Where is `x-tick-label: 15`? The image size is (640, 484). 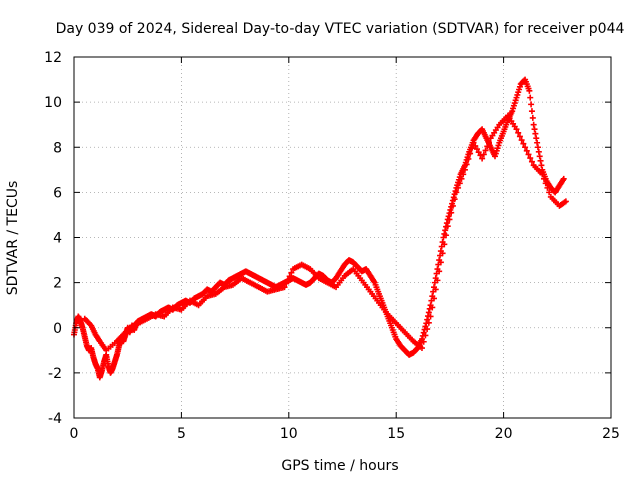 x-tick-label: 15 is located at coordinates (396, 434).